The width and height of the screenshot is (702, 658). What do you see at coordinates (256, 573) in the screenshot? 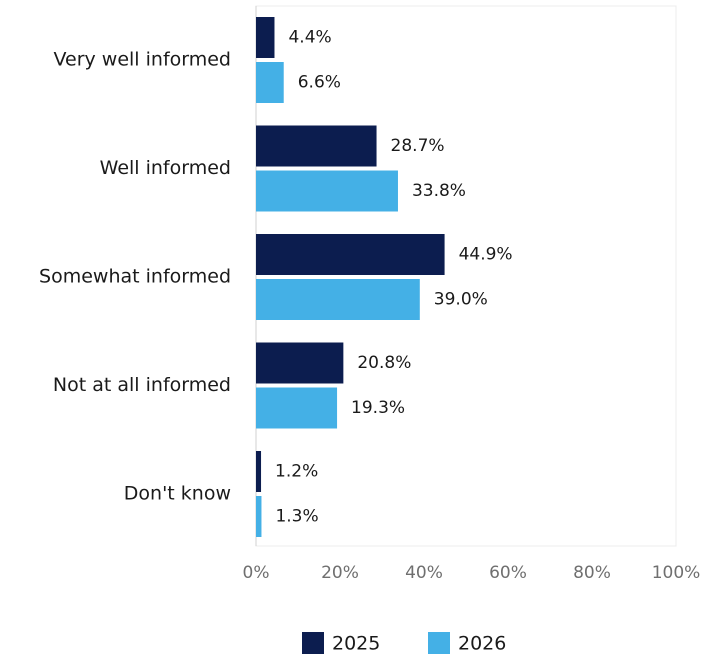
I see `x-tick-label-0: 0%` at bounding box center [256, 573].